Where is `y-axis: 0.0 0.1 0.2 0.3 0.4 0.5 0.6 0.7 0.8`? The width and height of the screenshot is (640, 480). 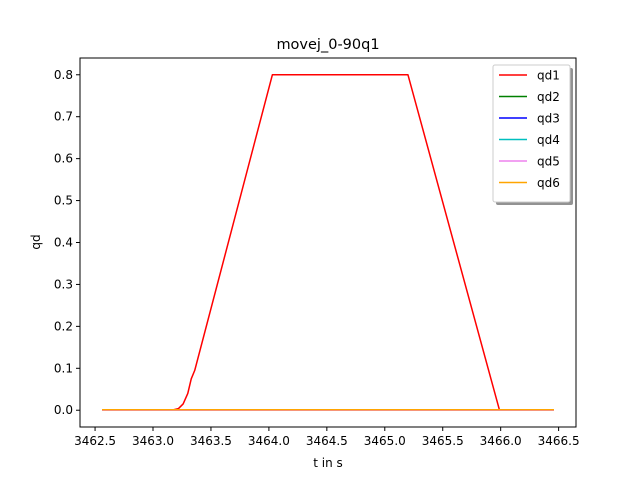 y-axis: 0.0 0.1 0.2 0.3 0.4 0.5 0.6 0.7 0.8 is located at coordinates (67, 242).